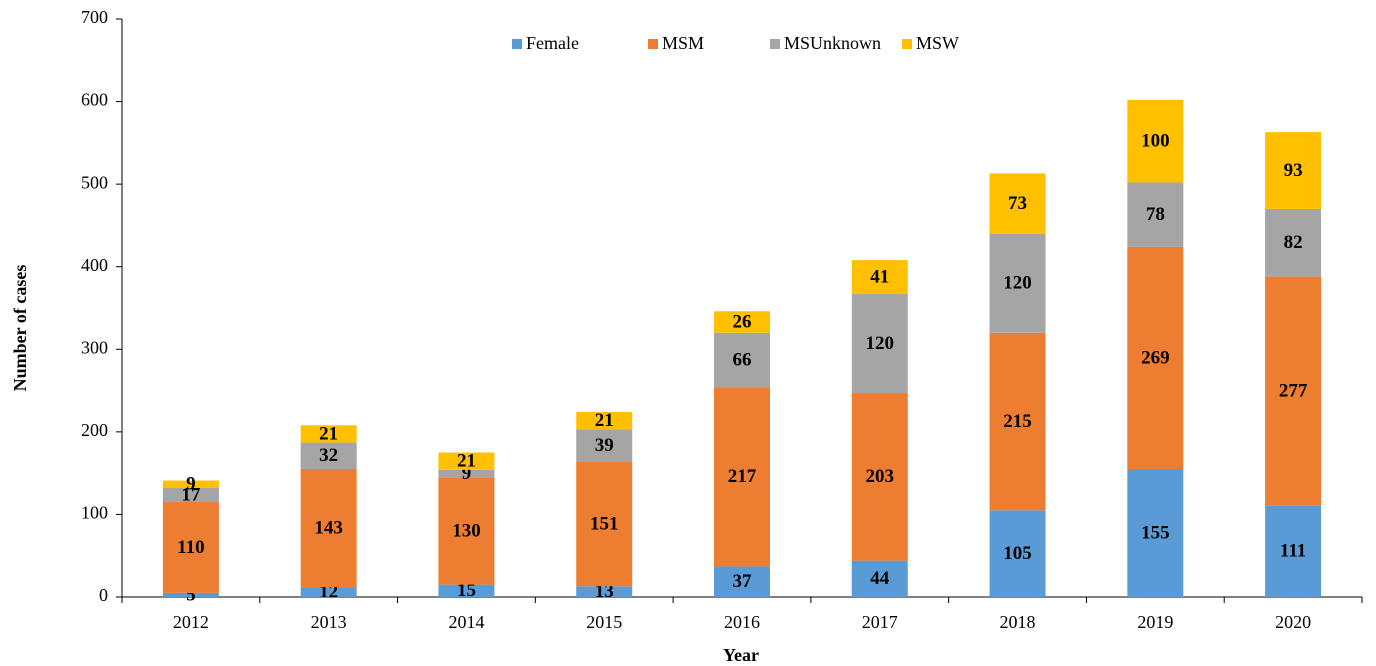 The width and height of the screenshot is (1376, 666). I want to click on y-tick-label: 600, so click(94, 100).